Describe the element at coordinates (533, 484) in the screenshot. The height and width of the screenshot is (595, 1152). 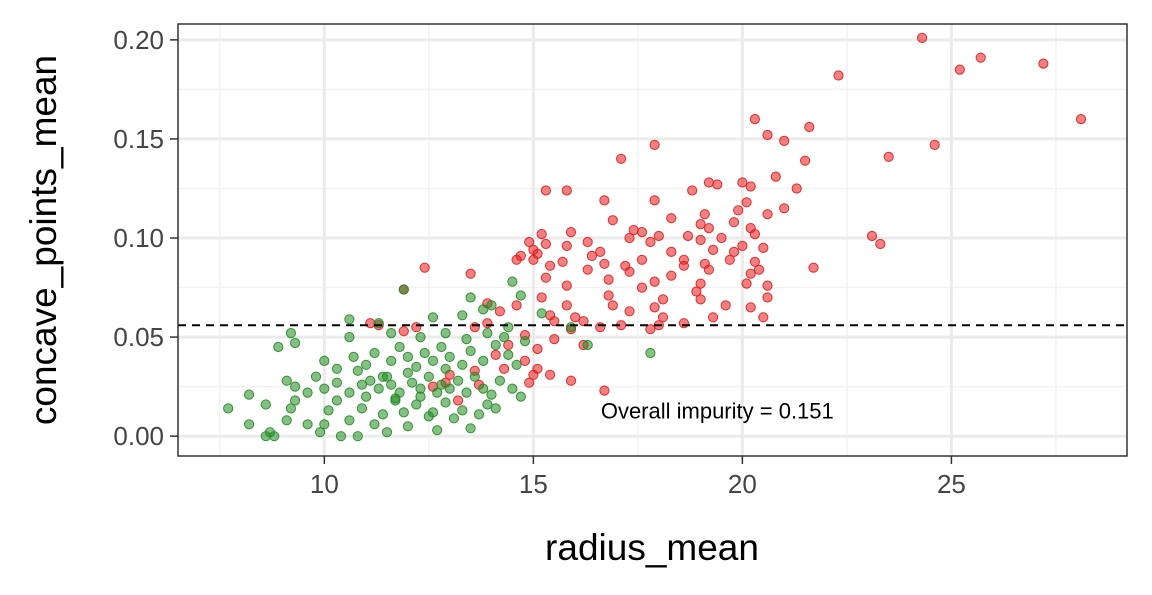
I see `x-tick-label: 15` at that location.